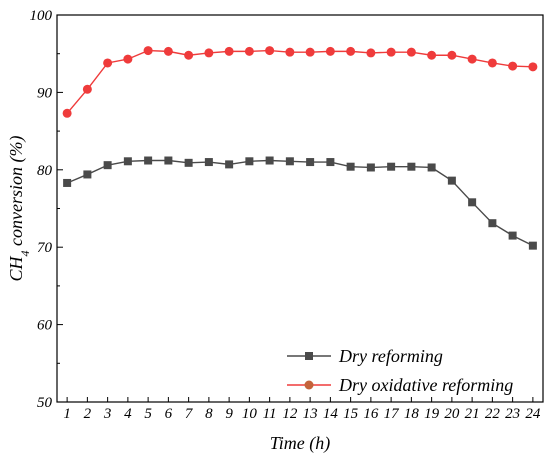  I want to click on legend-label: Dry reforming, so click(390, 356).